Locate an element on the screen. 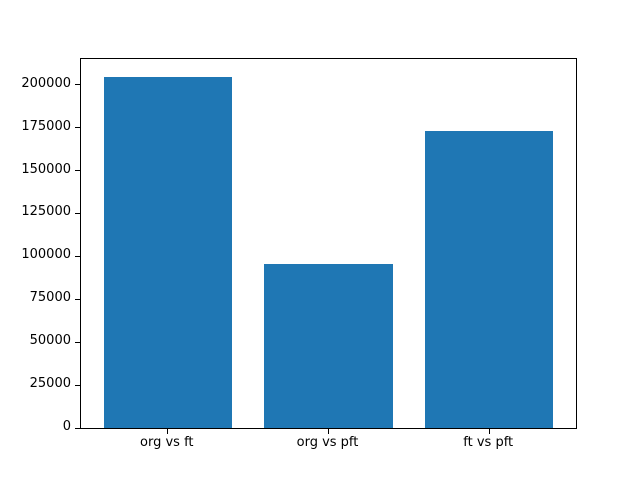 The height and width of the screenshot is (480, 640). y-tick-label: 200000 is located at coordinates (46, 83).